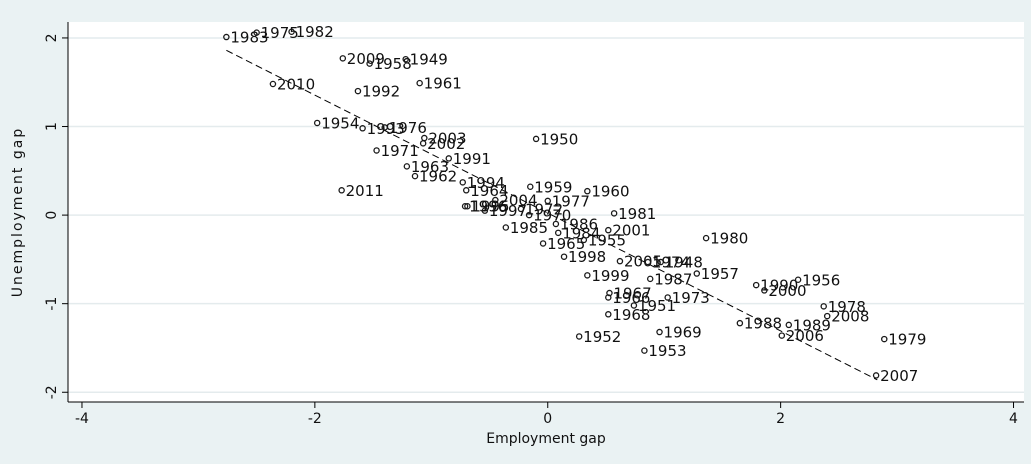  I want to click on point-label: 2003, so click(447, 139).